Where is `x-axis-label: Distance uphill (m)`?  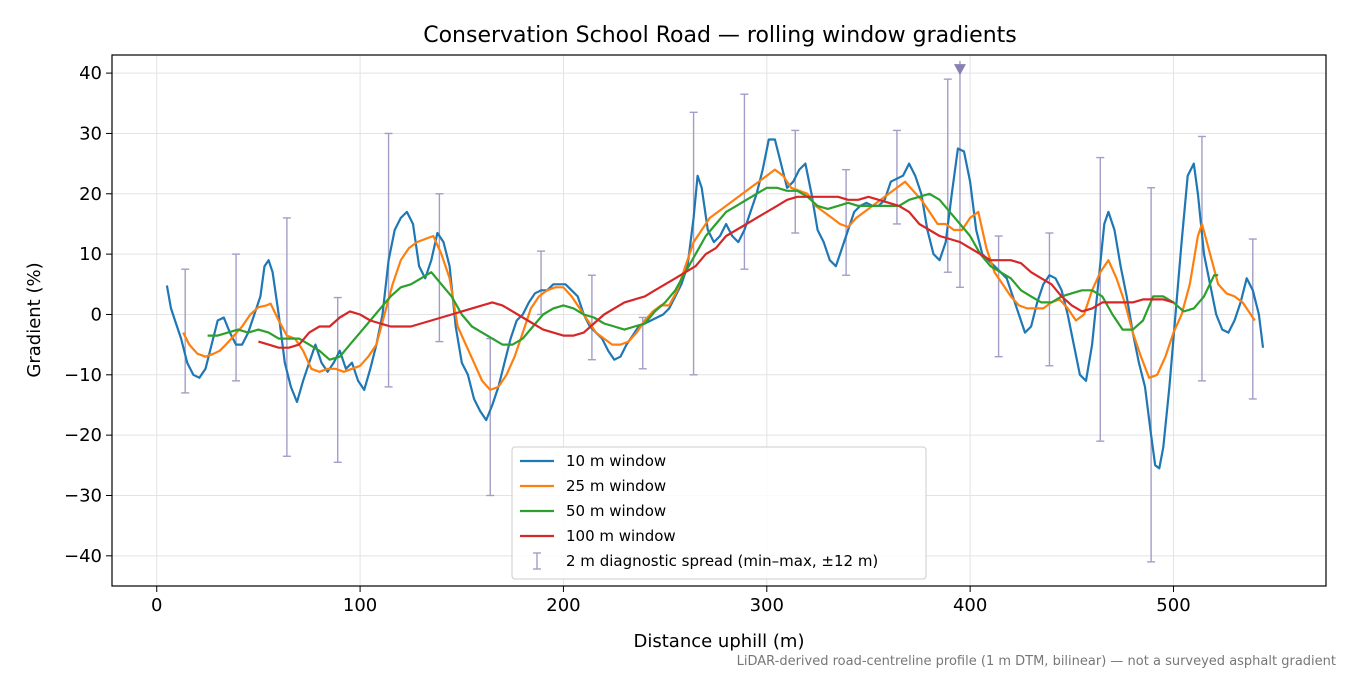 x-axis-label: Distance uphill (m) is located at coordinates (719, 641).